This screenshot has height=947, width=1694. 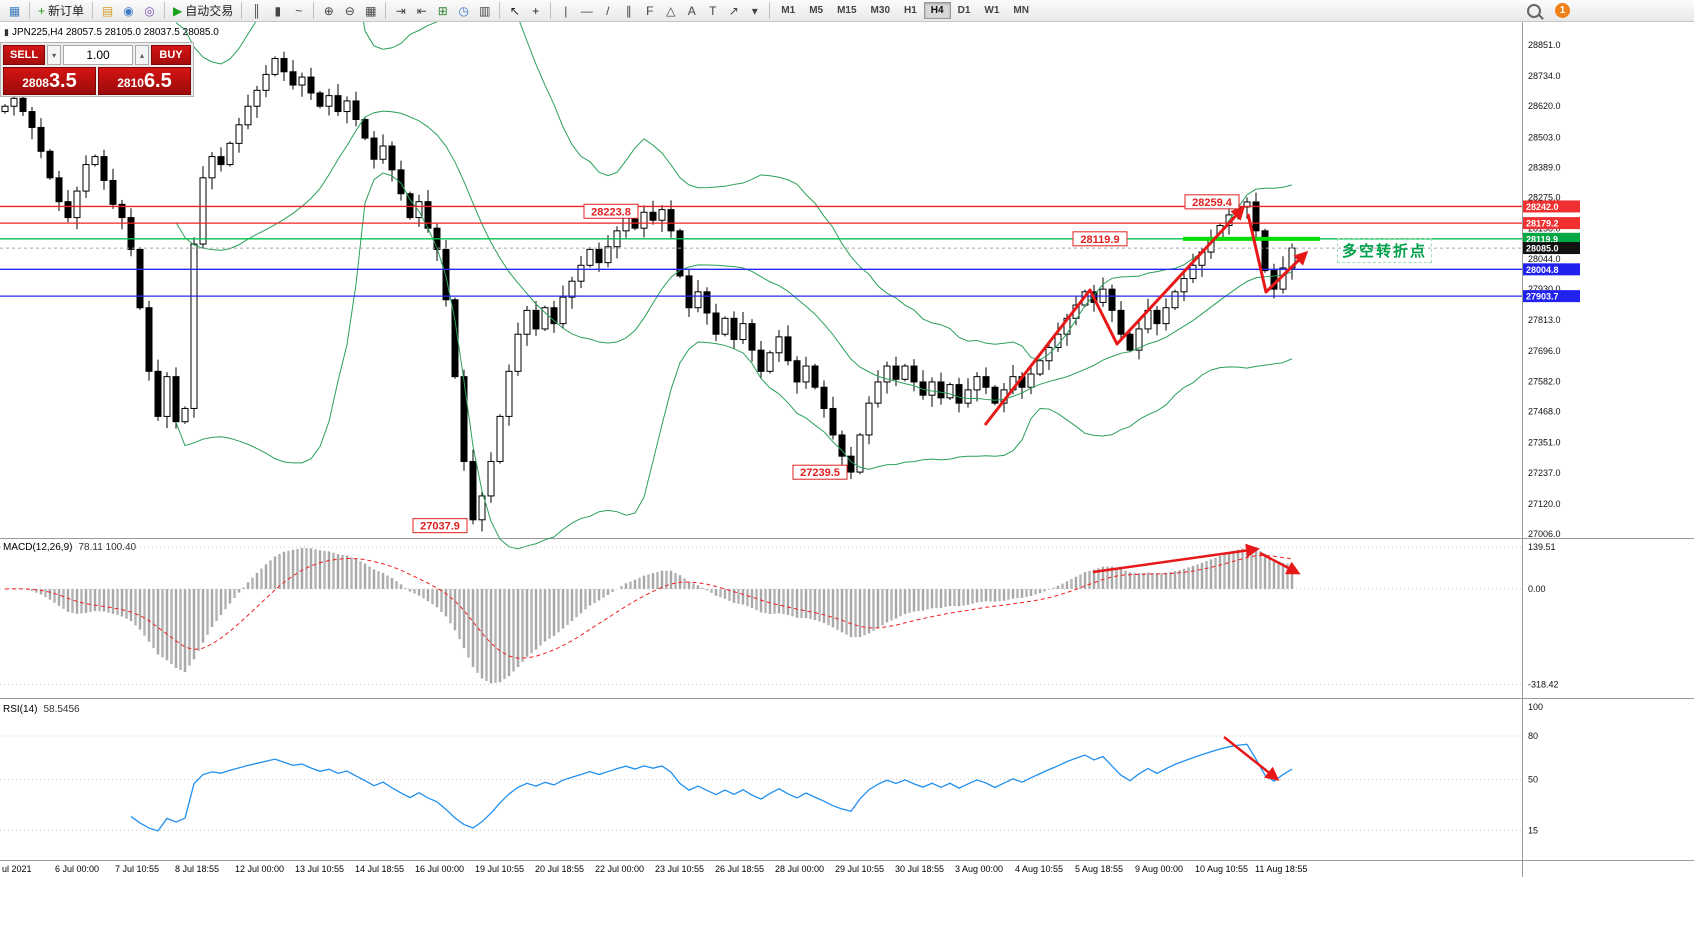 I want to click on time-axis-label: 11 Aug 18:55, so click(x=1281, y=869).